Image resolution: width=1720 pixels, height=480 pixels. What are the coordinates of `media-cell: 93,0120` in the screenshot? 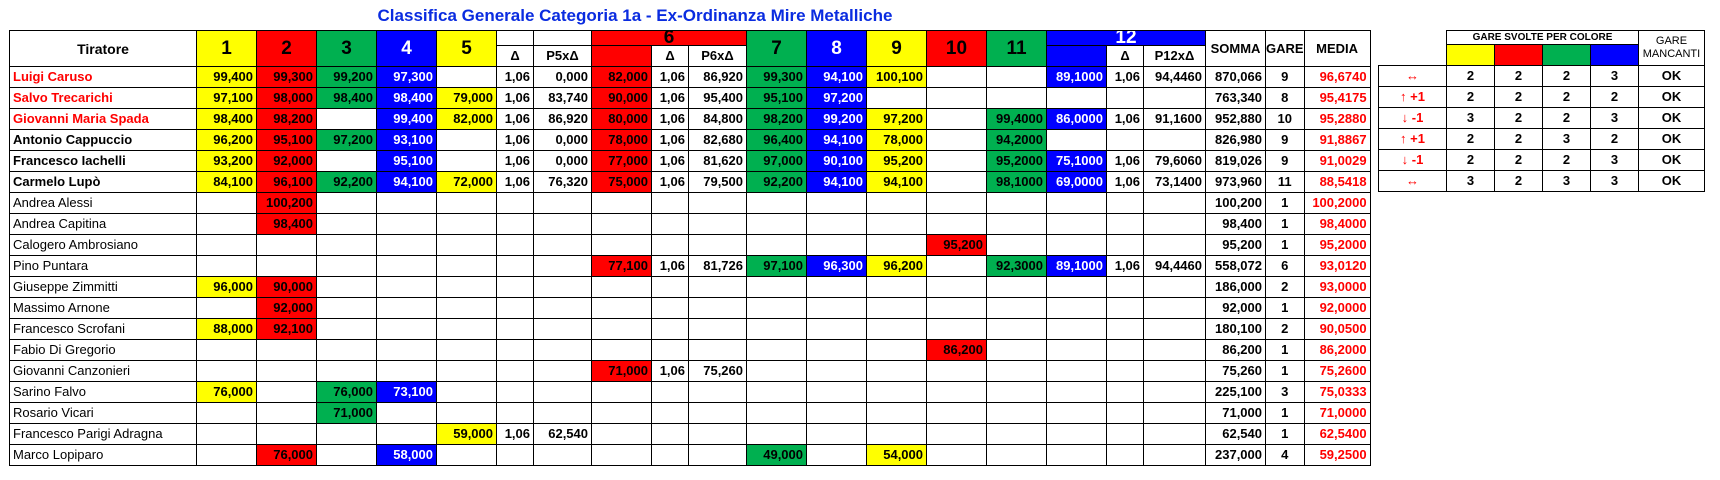 It's located at (1337, 266).